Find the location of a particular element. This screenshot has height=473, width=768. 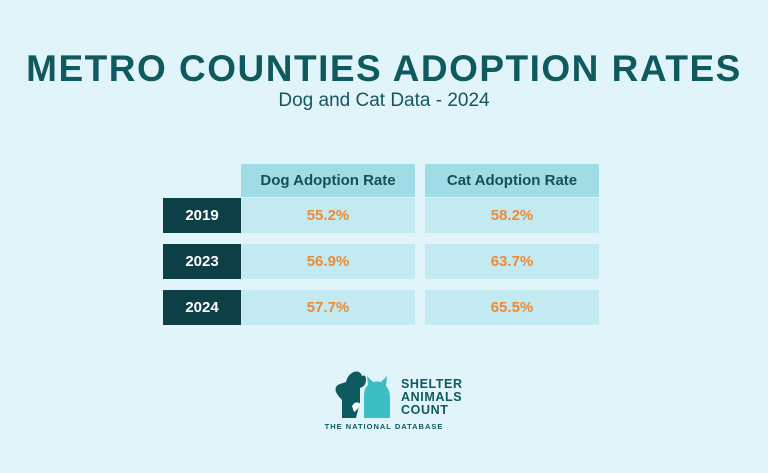

column-header-dog: Dog Adoption Rate is located at coordinates (328, 180).